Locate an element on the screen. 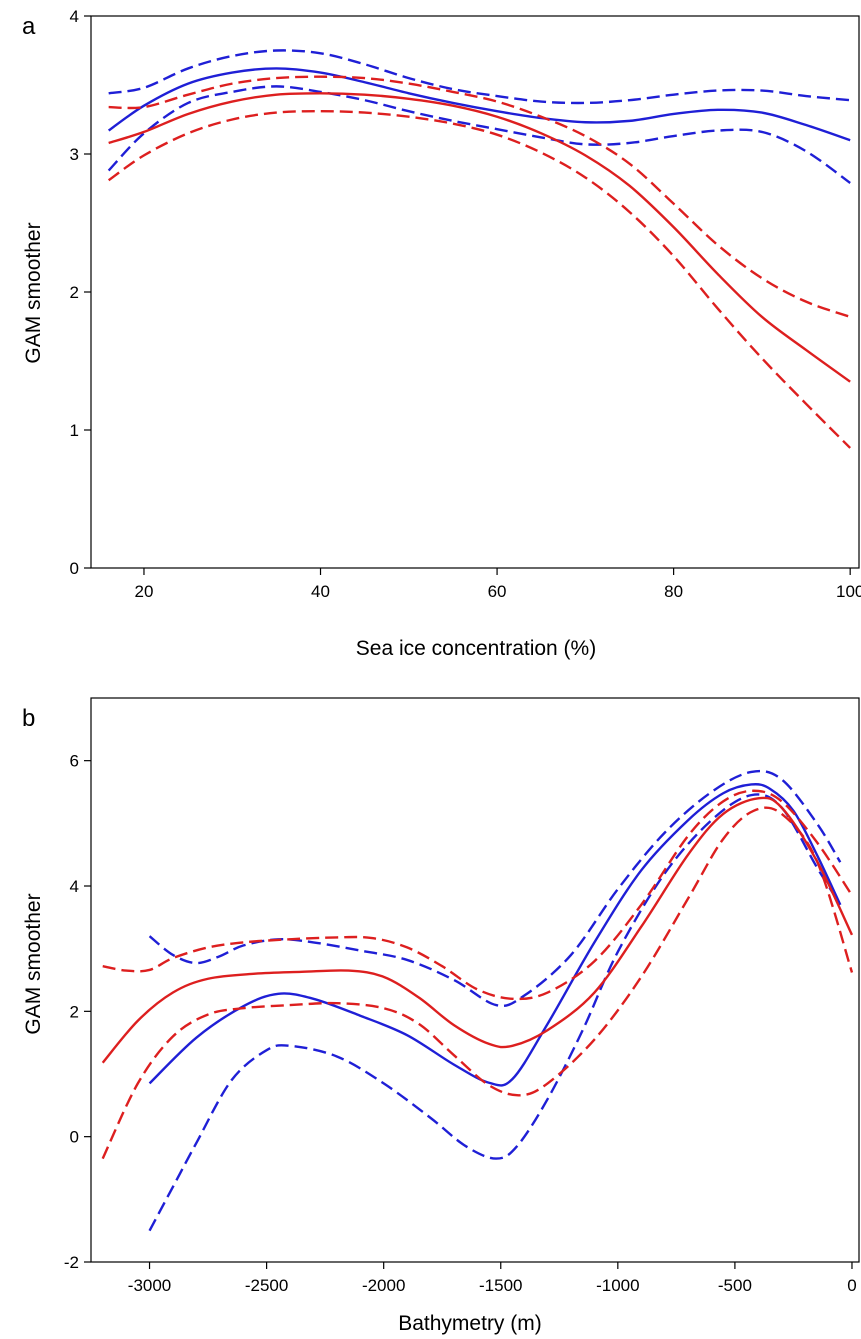  panel-b-x-tick-label: -2000 is located at coordinates (383, 1285).